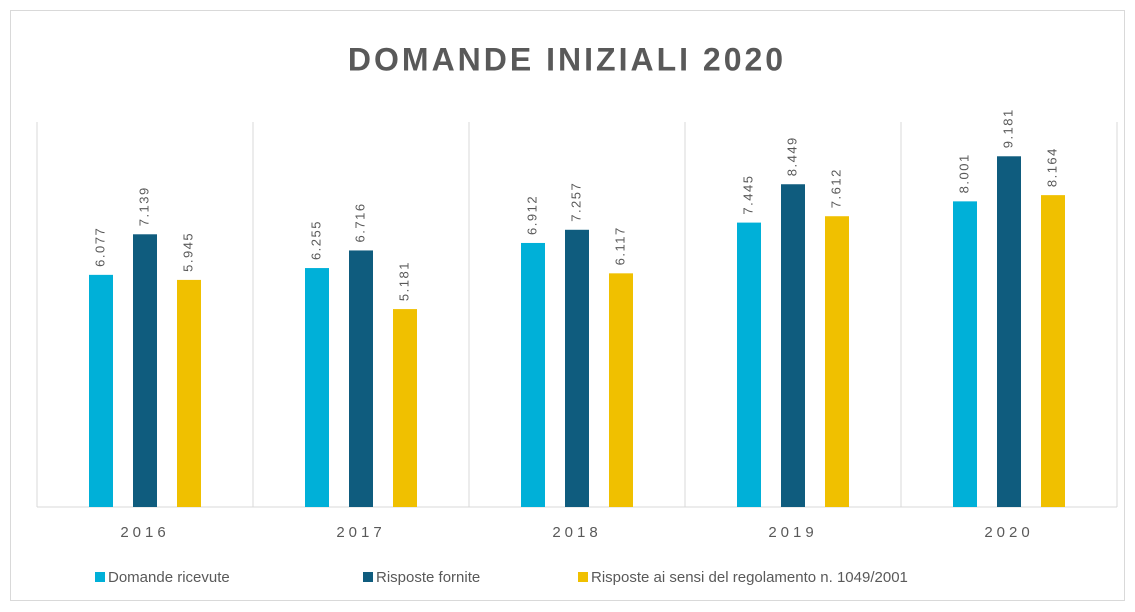 This screenshot has height=612, width=1135. Describe the element at coordinates (169, 577) in the screenshot. I see `legend-label: Domande ricevute` at that location.